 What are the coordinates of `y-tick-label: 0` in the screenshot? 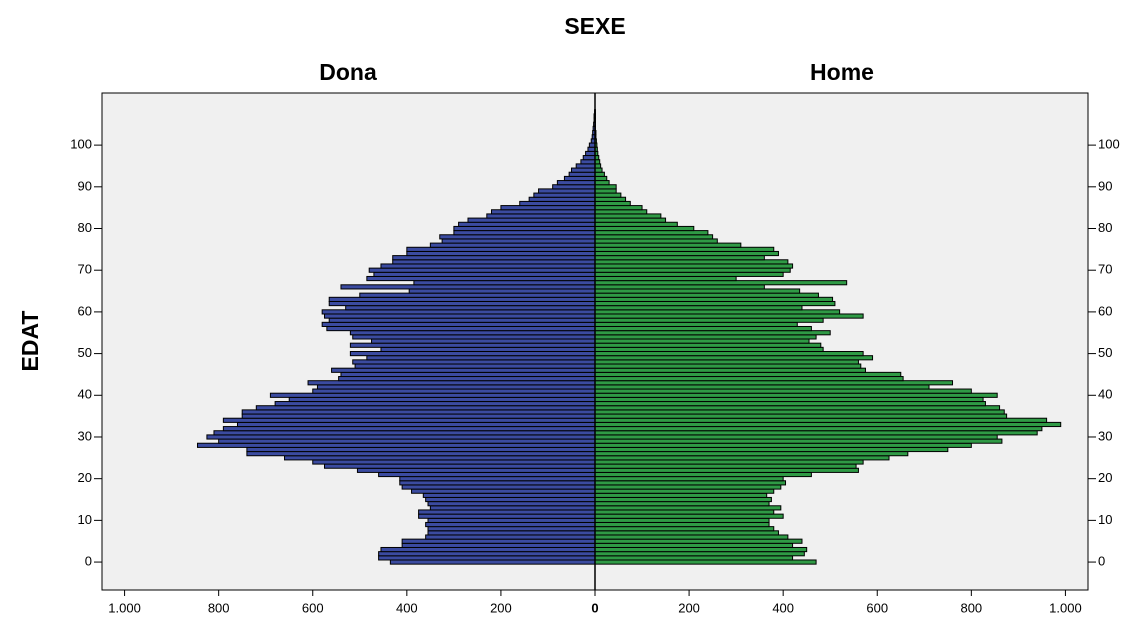 It's located at (88, 561).